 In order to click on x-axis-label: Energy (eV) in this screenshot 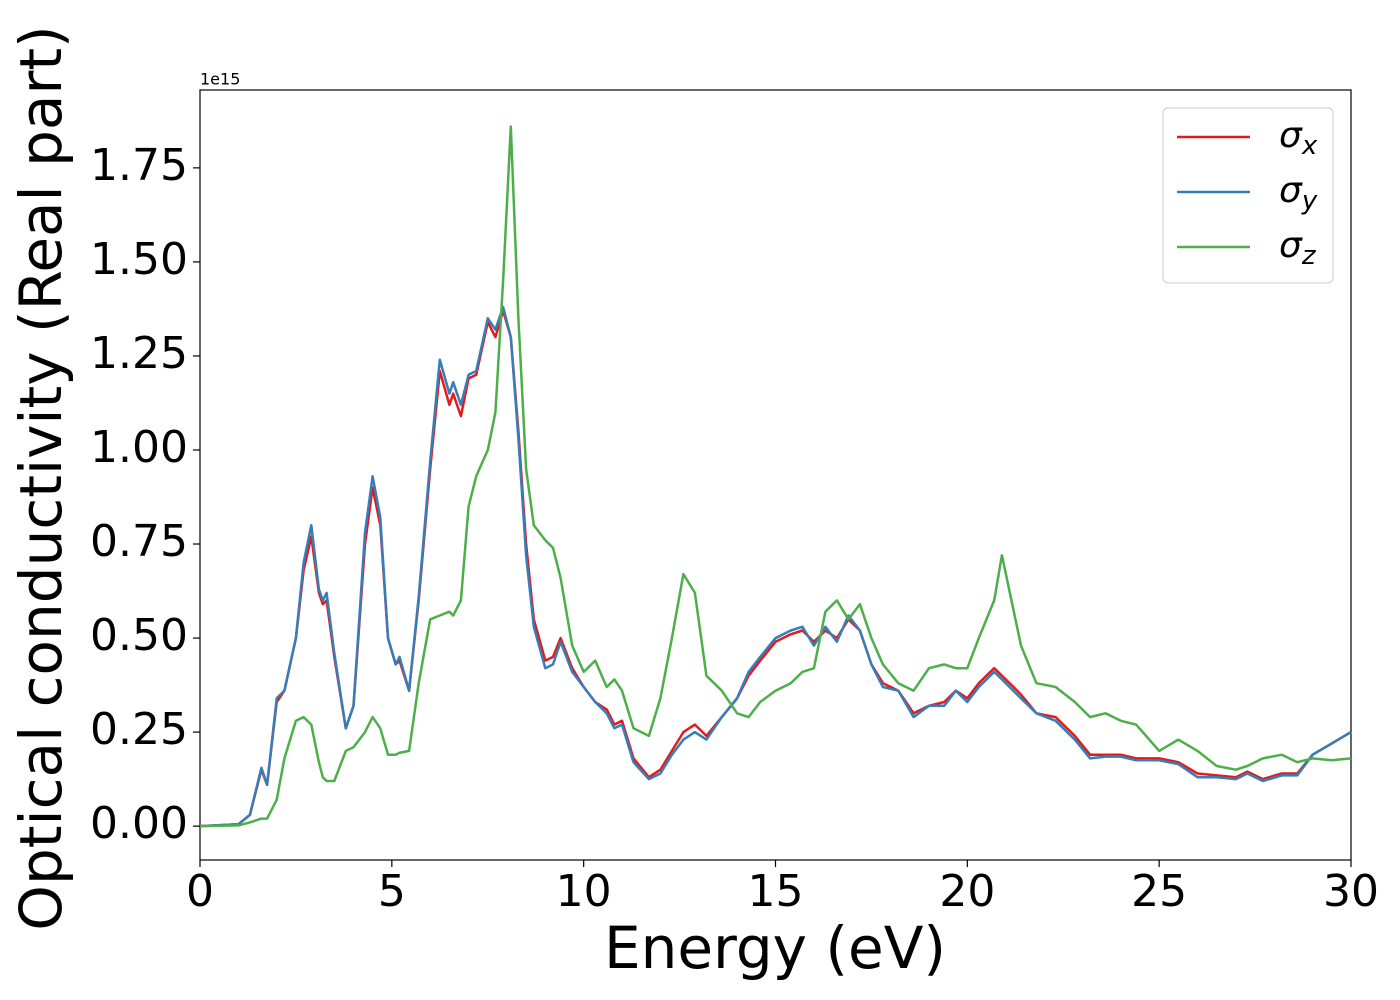, I will do `click(775, 948)`.